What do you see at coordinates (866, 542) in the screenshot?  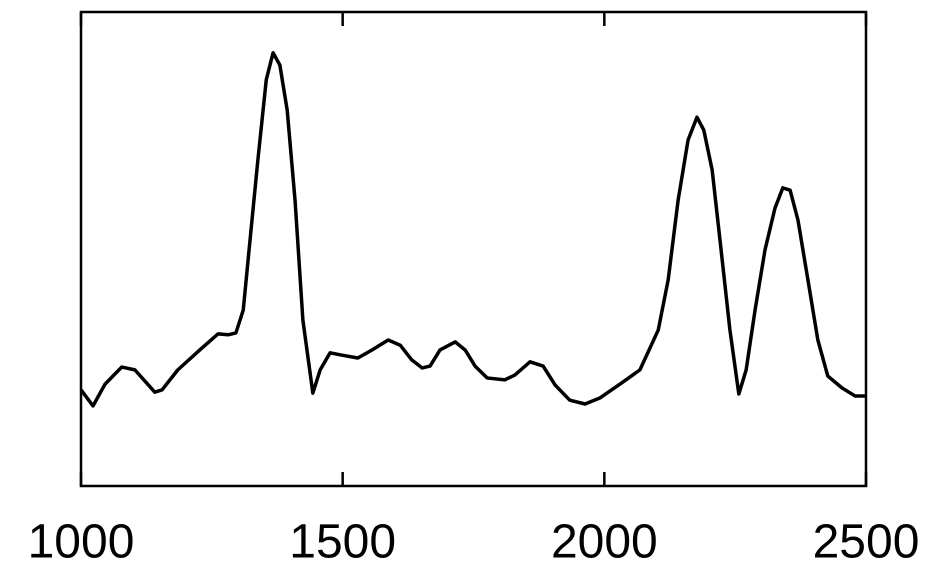 I see `x-tick-label: 2500` at bounding box center [866, 542].